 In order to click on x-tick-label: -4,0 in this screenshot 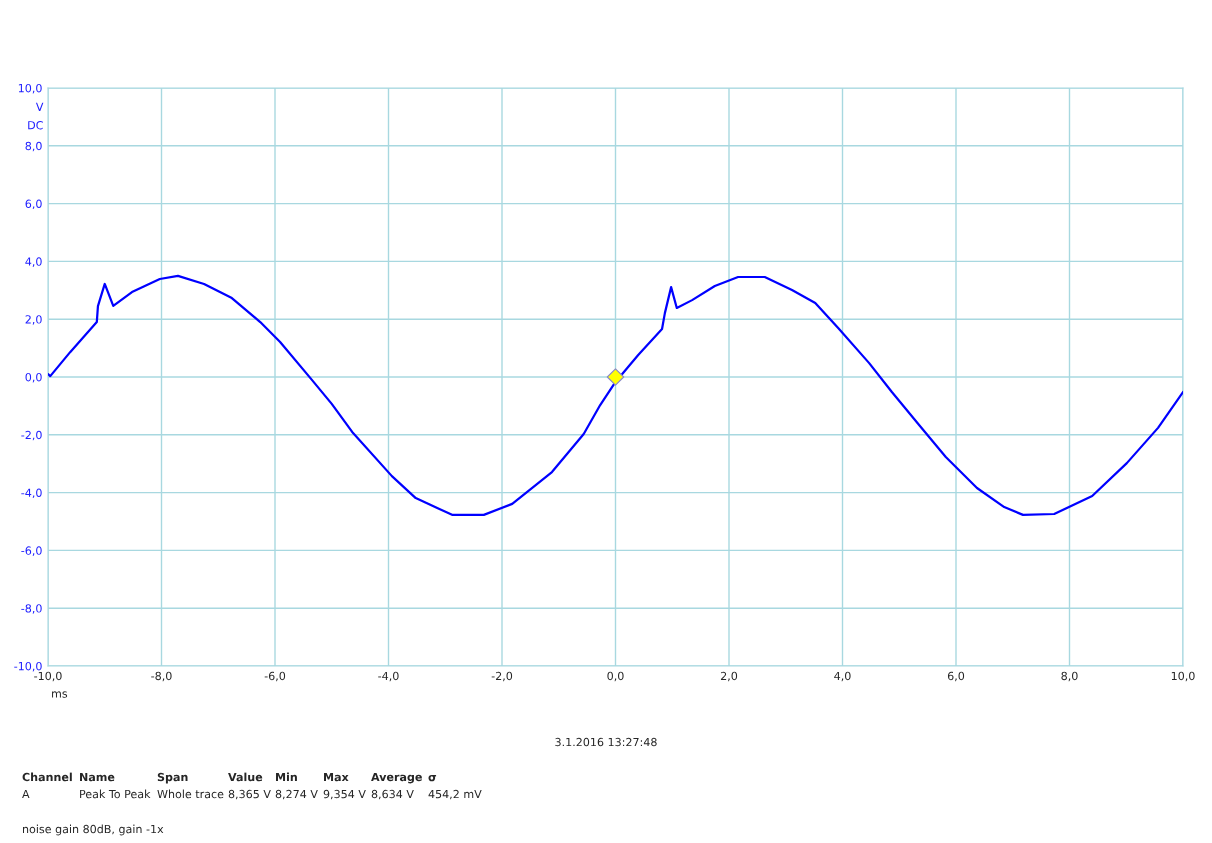, I will do `click(388, 676)`.